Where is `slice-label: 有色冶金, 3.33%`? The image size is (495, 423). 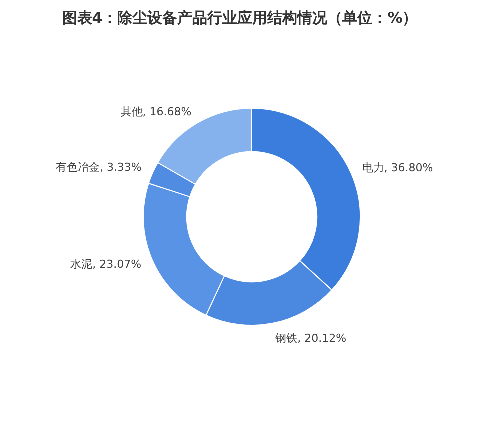 slice-label: 有色冶金, 3.33% is located at coordinates (99, 167).